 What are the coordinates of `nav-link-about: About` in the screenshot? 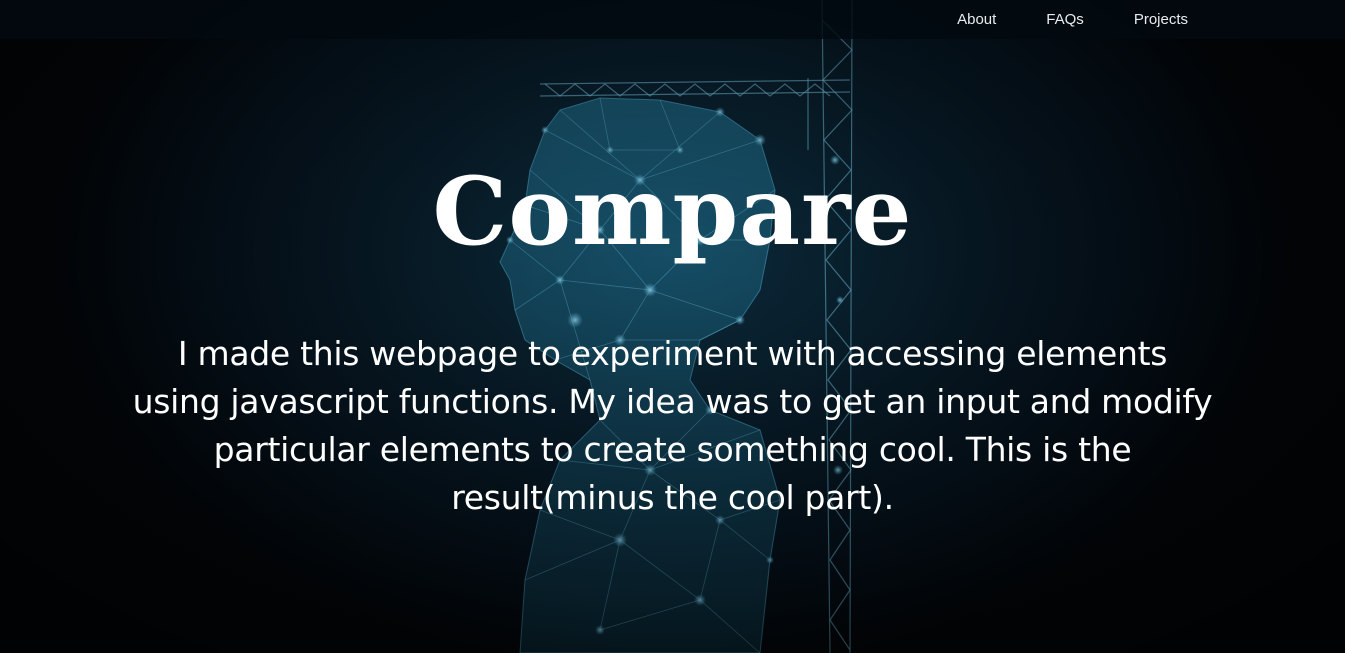 It's located at (977, 19).